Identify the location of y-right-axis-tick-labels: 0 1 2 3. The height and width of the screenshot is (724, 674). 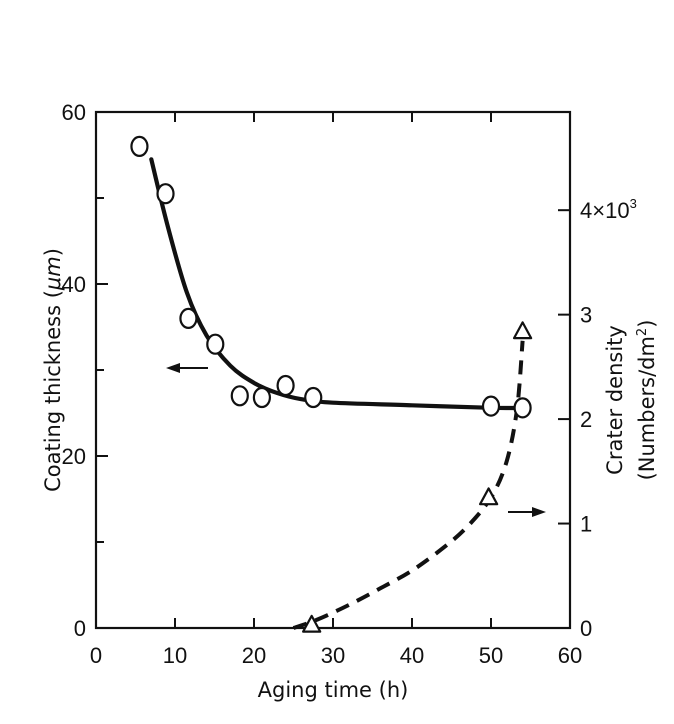
(586, 472).